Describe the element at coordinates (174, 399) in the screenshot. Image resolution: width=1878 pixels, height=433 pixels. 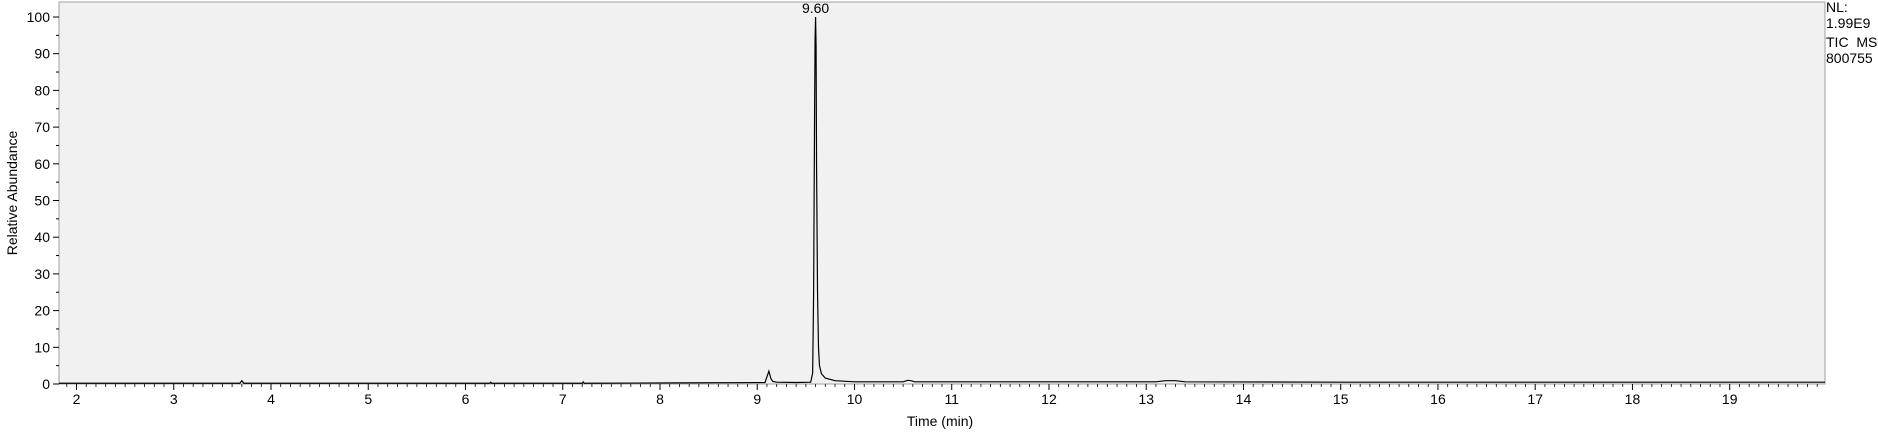
I see `x-tick-label: 3` at that location.